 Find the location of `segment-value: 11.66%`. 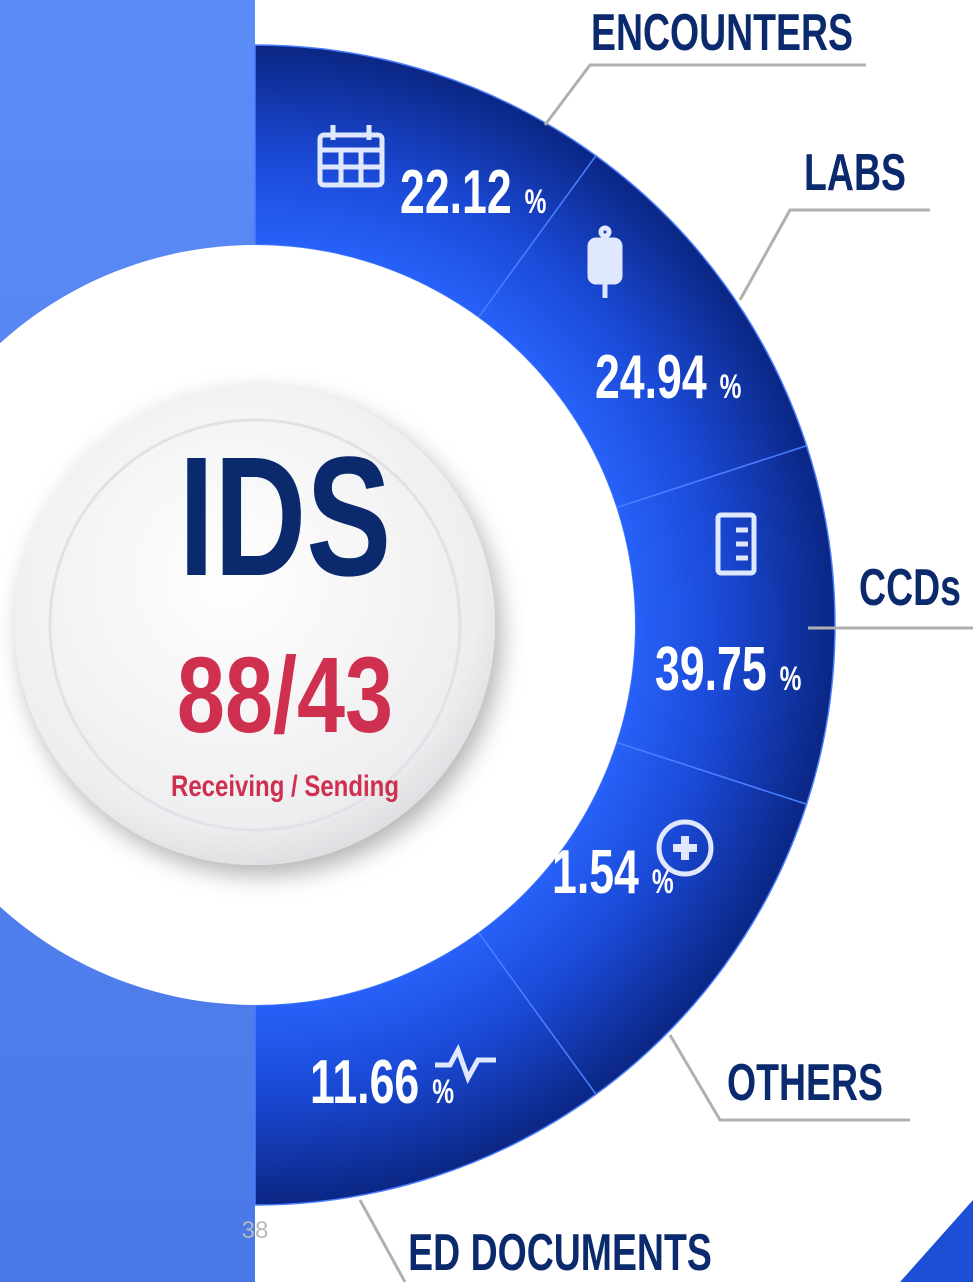

segment-value: 11.66% is located at coordinates (382, 1082).